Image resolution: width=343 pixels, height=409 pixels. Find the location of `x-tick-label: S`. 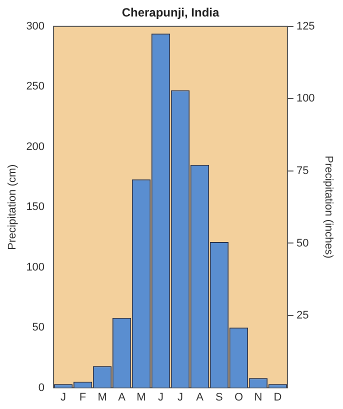

x-tick-label: S is located at coordinates (219, 397).